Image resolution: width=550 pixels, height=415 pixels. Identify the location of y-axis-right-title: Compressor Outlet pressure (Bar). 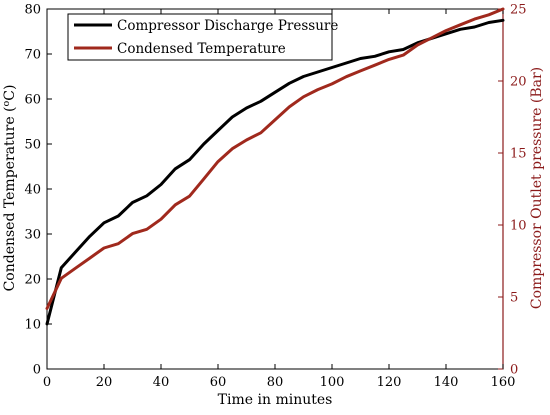
(537, 188).